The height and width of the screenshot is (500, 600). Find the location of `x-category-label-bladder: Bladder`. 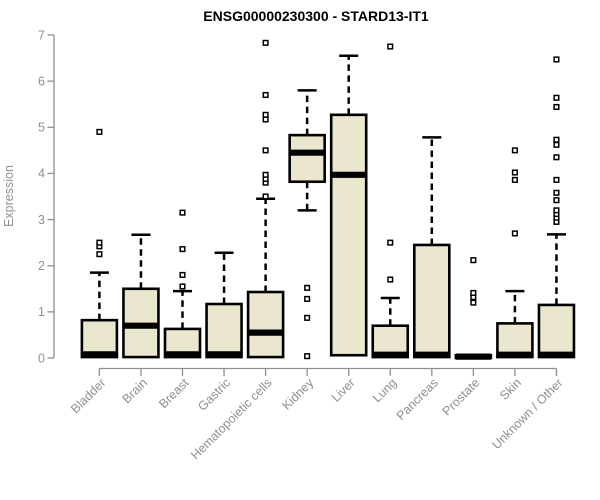

x-category-label-bladder: Bladder is located at coordinates (88, 396).